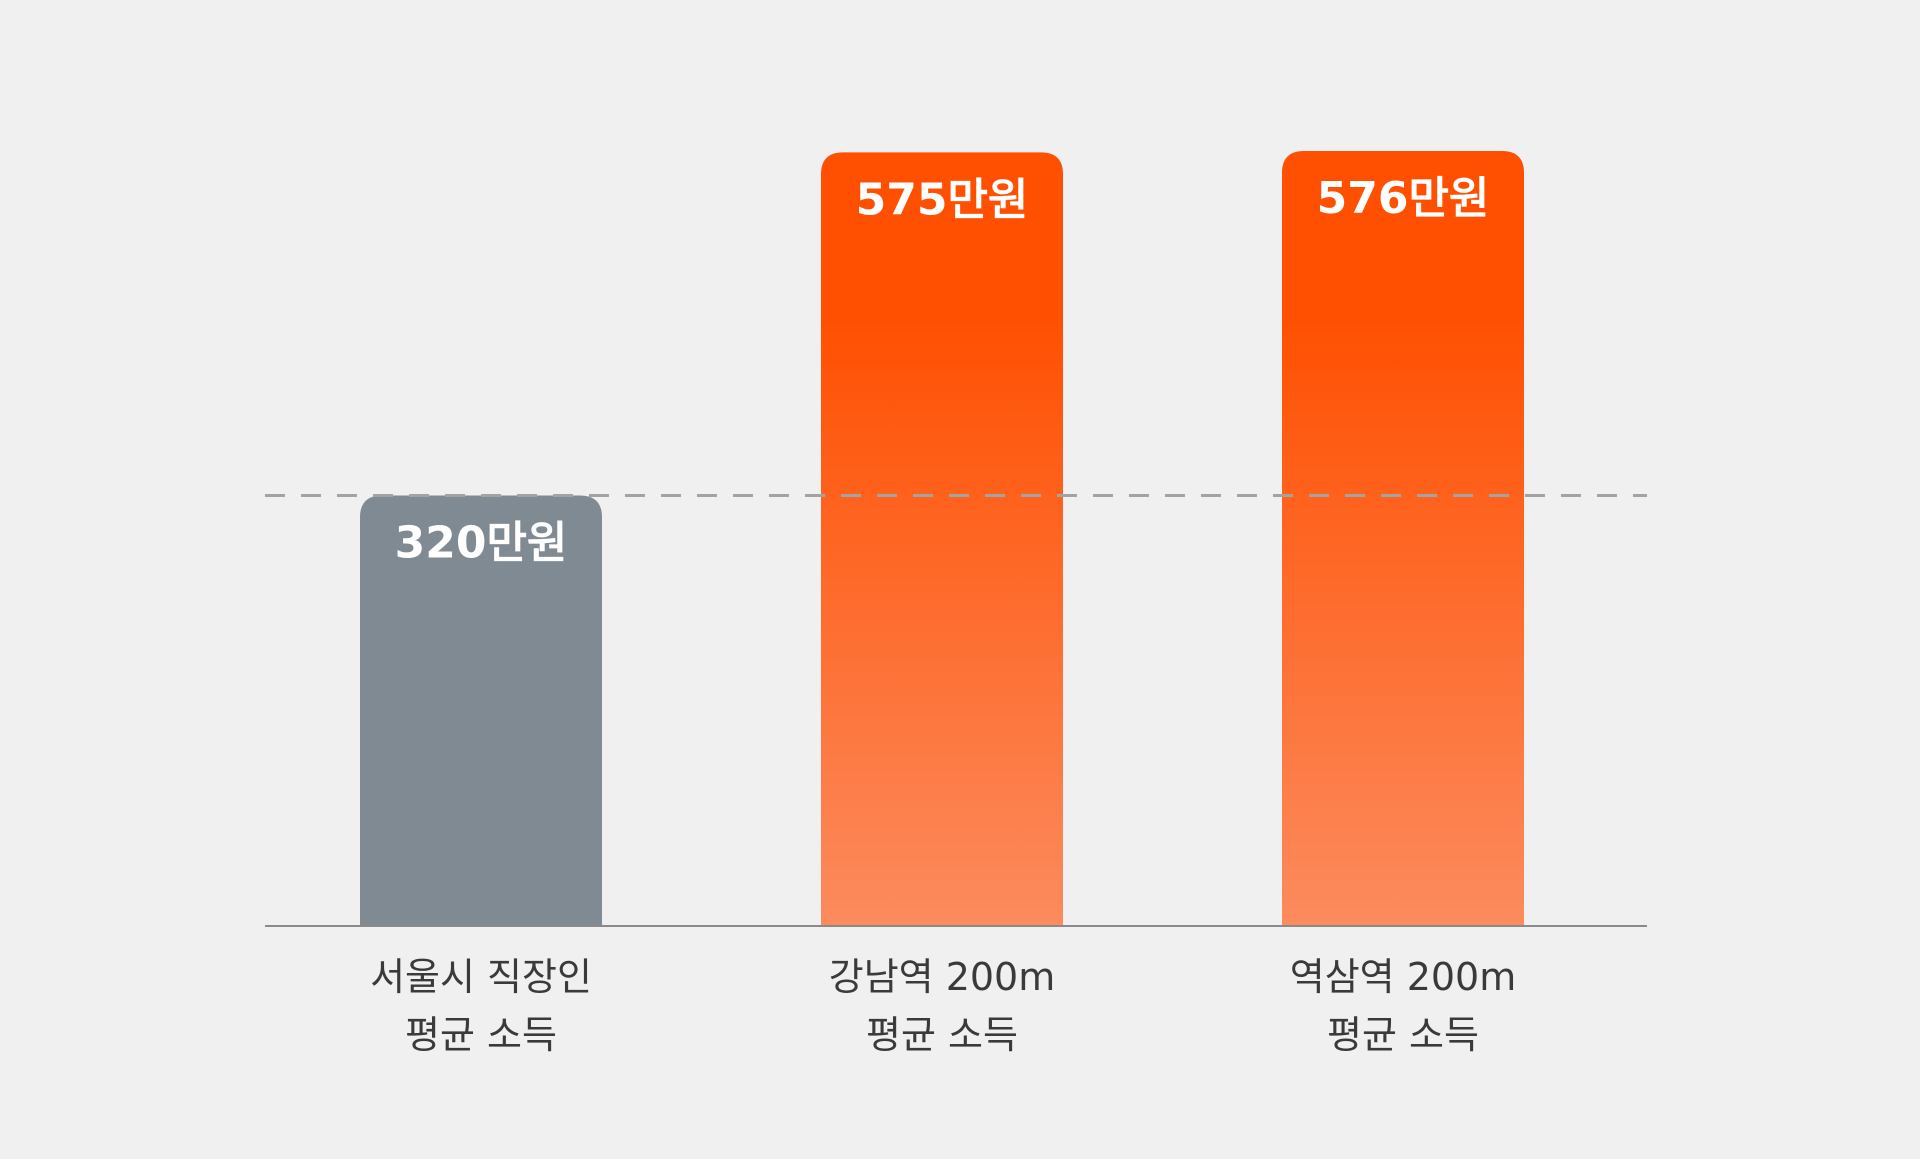  Describe the element at coordinates (481, 542) in the screenshot. I see `value-label-0: 320만원` at that location.